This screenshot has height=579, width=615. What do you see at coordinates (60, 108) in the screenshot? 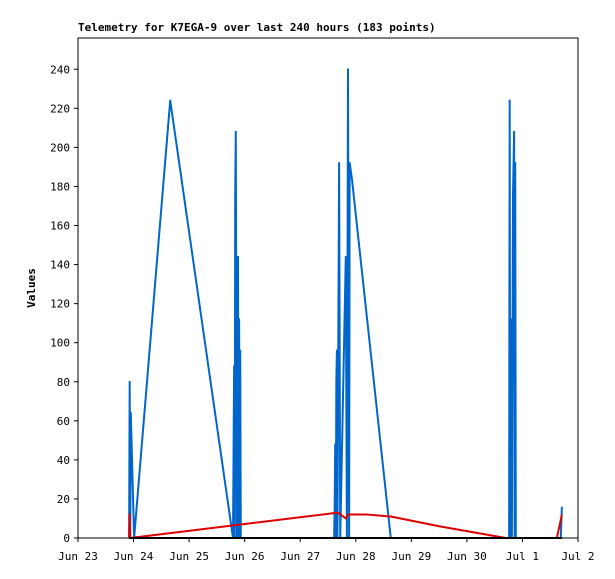
I see `y-tick-label: 220` at bounding box center [60, 108].